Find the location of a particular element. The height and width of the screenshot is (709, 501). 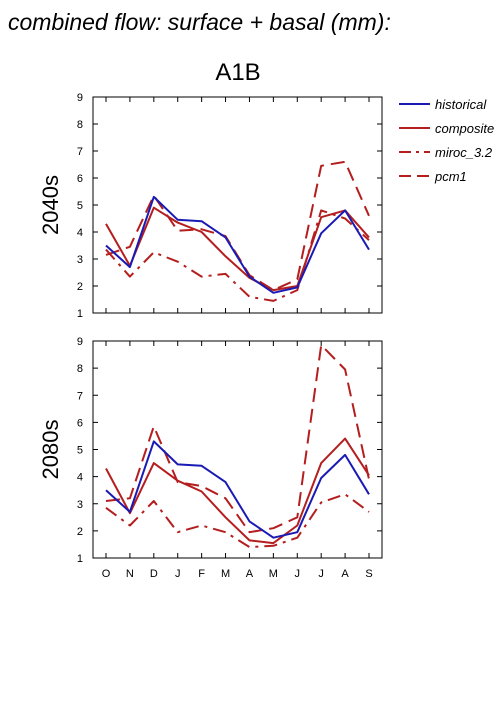

x-tick-label: O is located at coordinates (106, 574).